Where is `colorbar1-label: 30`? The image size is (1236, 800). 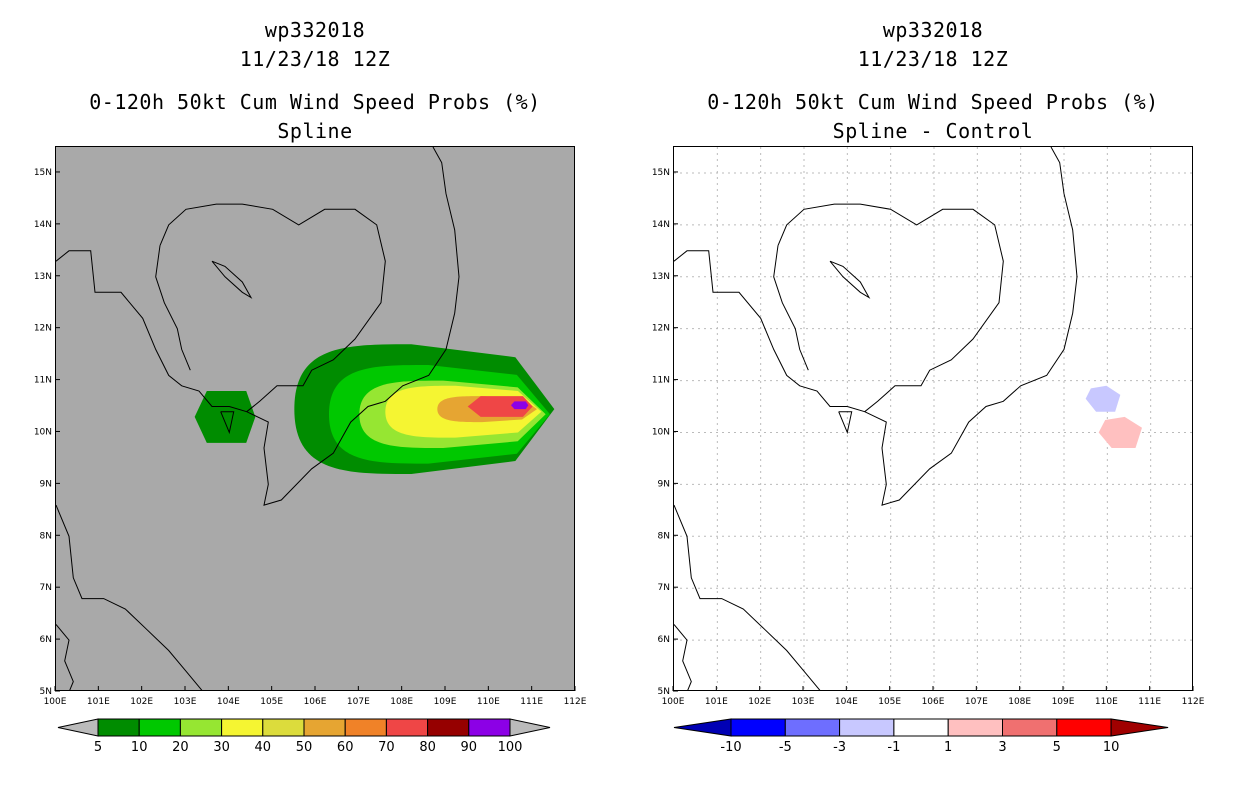
colorbar1-label: 30 is located at coordinates (221, 747).